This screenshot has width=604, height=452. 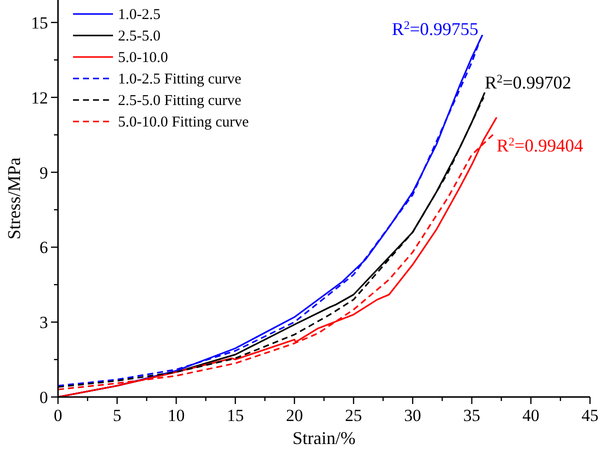 I want to click on x-tick-label: 25, so click(x=353, y=415).